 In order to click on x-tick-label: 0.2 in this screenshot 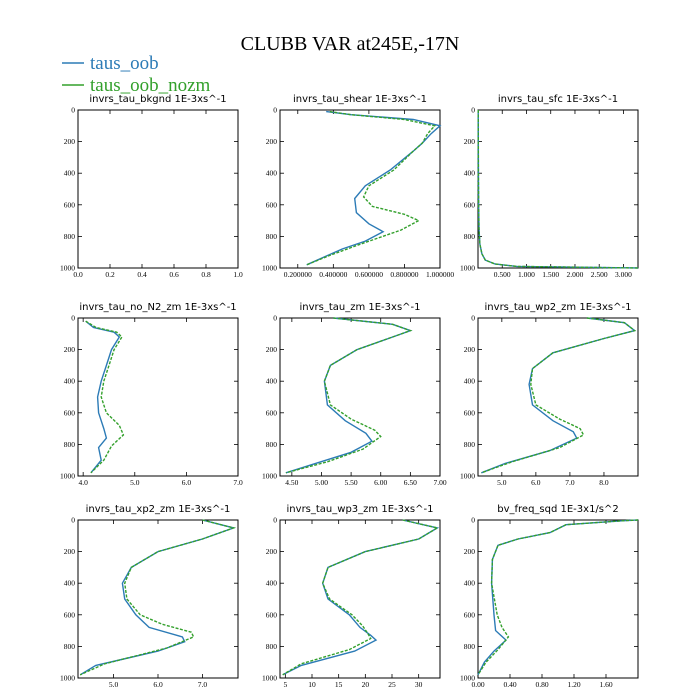, I will do `click(110, 274)`.